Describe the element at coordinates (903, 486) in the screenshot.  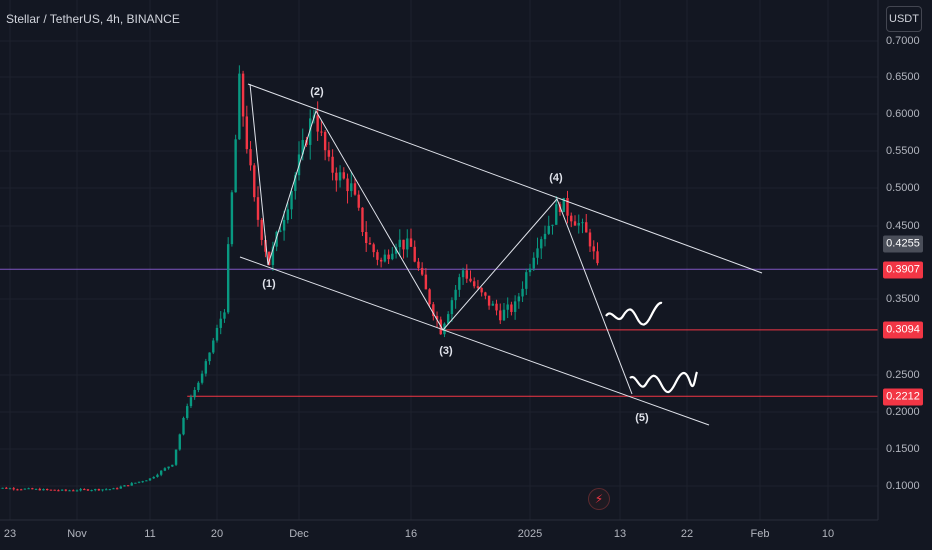
I see `y-tick-label-10: 0.1000` at that location.